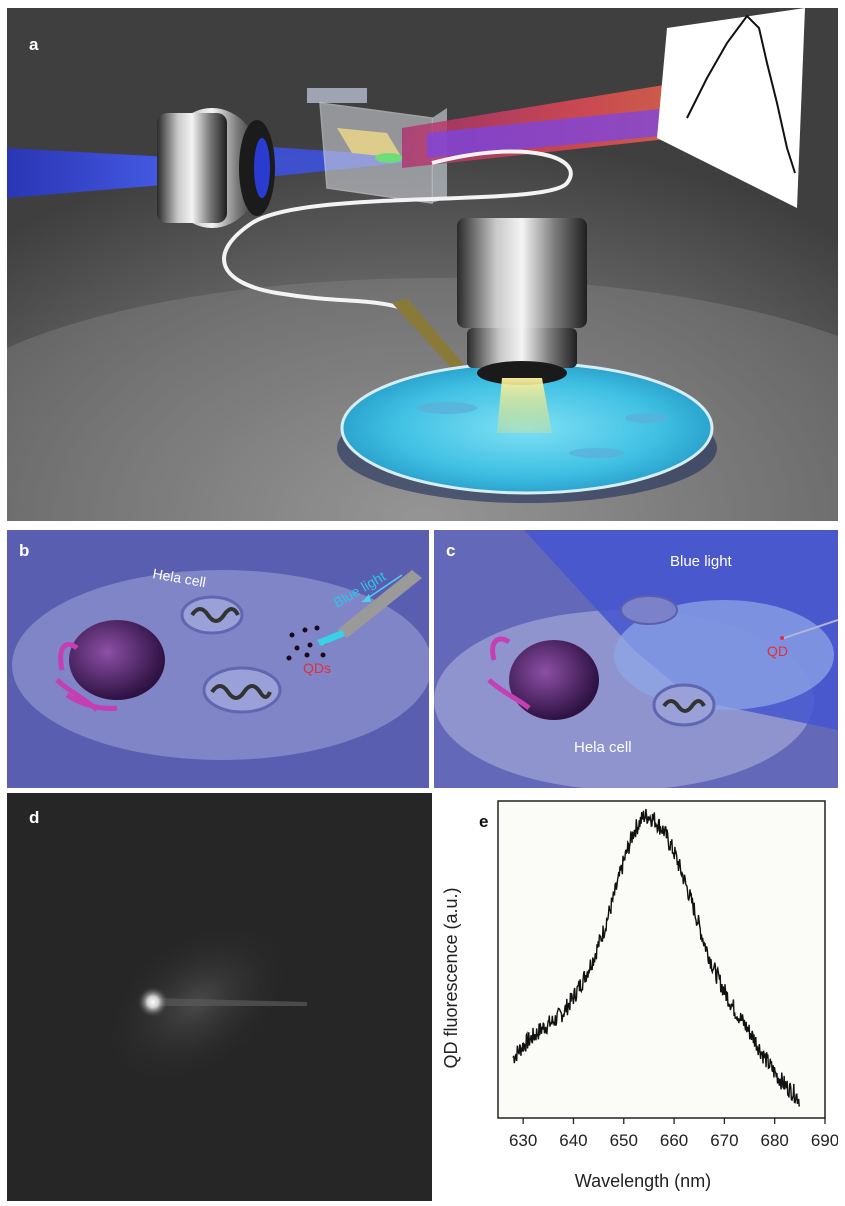 The width and height of the screenshot is (845, 1206). I want to click on y-axis-label: QD fluorescence (a.u.), so click(451, 977).